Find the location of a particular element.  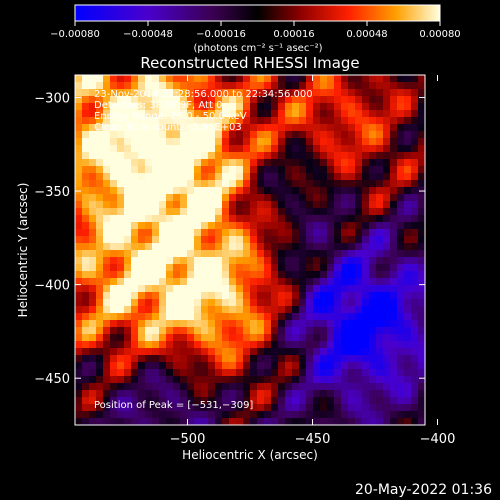

y-tick-label: −400 is located at coordinates (52, 286).